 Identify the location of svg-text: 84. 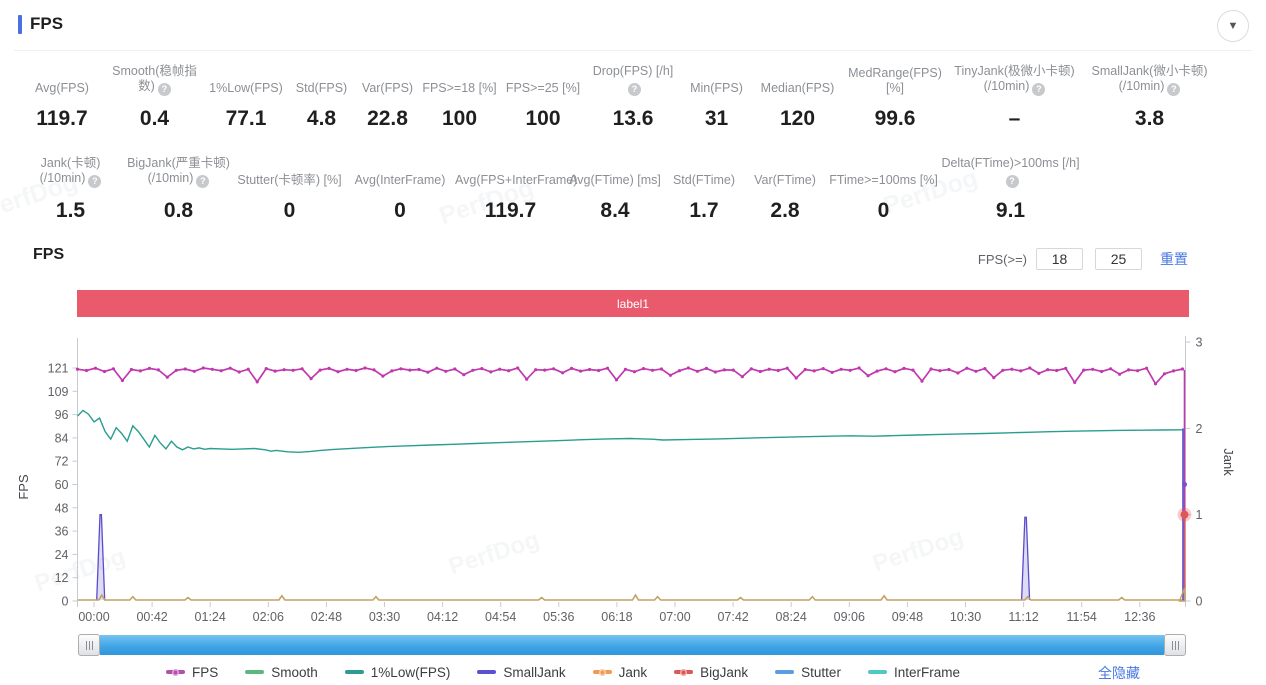
(62, 438).